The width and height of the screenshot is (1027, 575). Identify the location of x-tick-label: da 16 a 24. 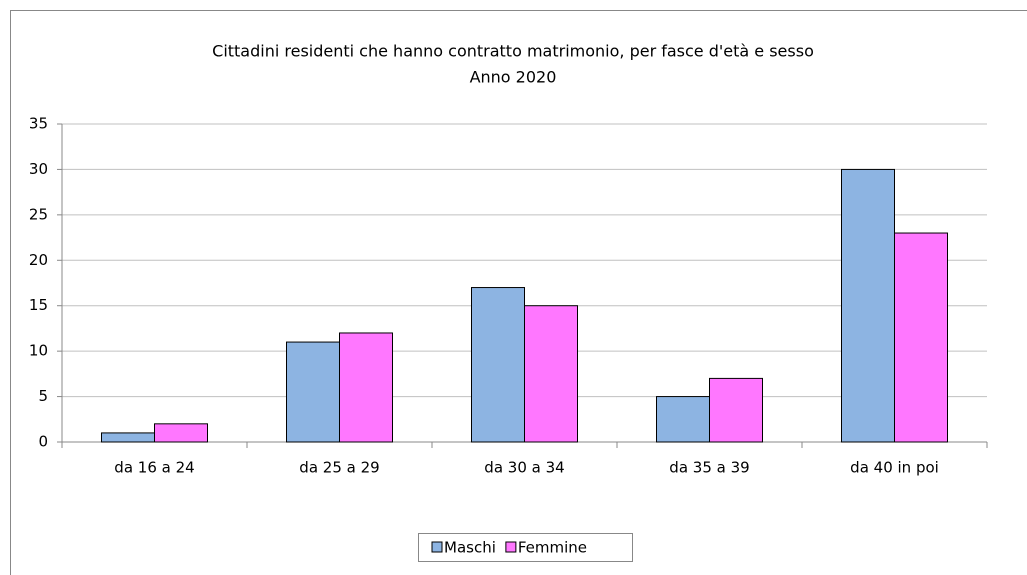
(154, 468).